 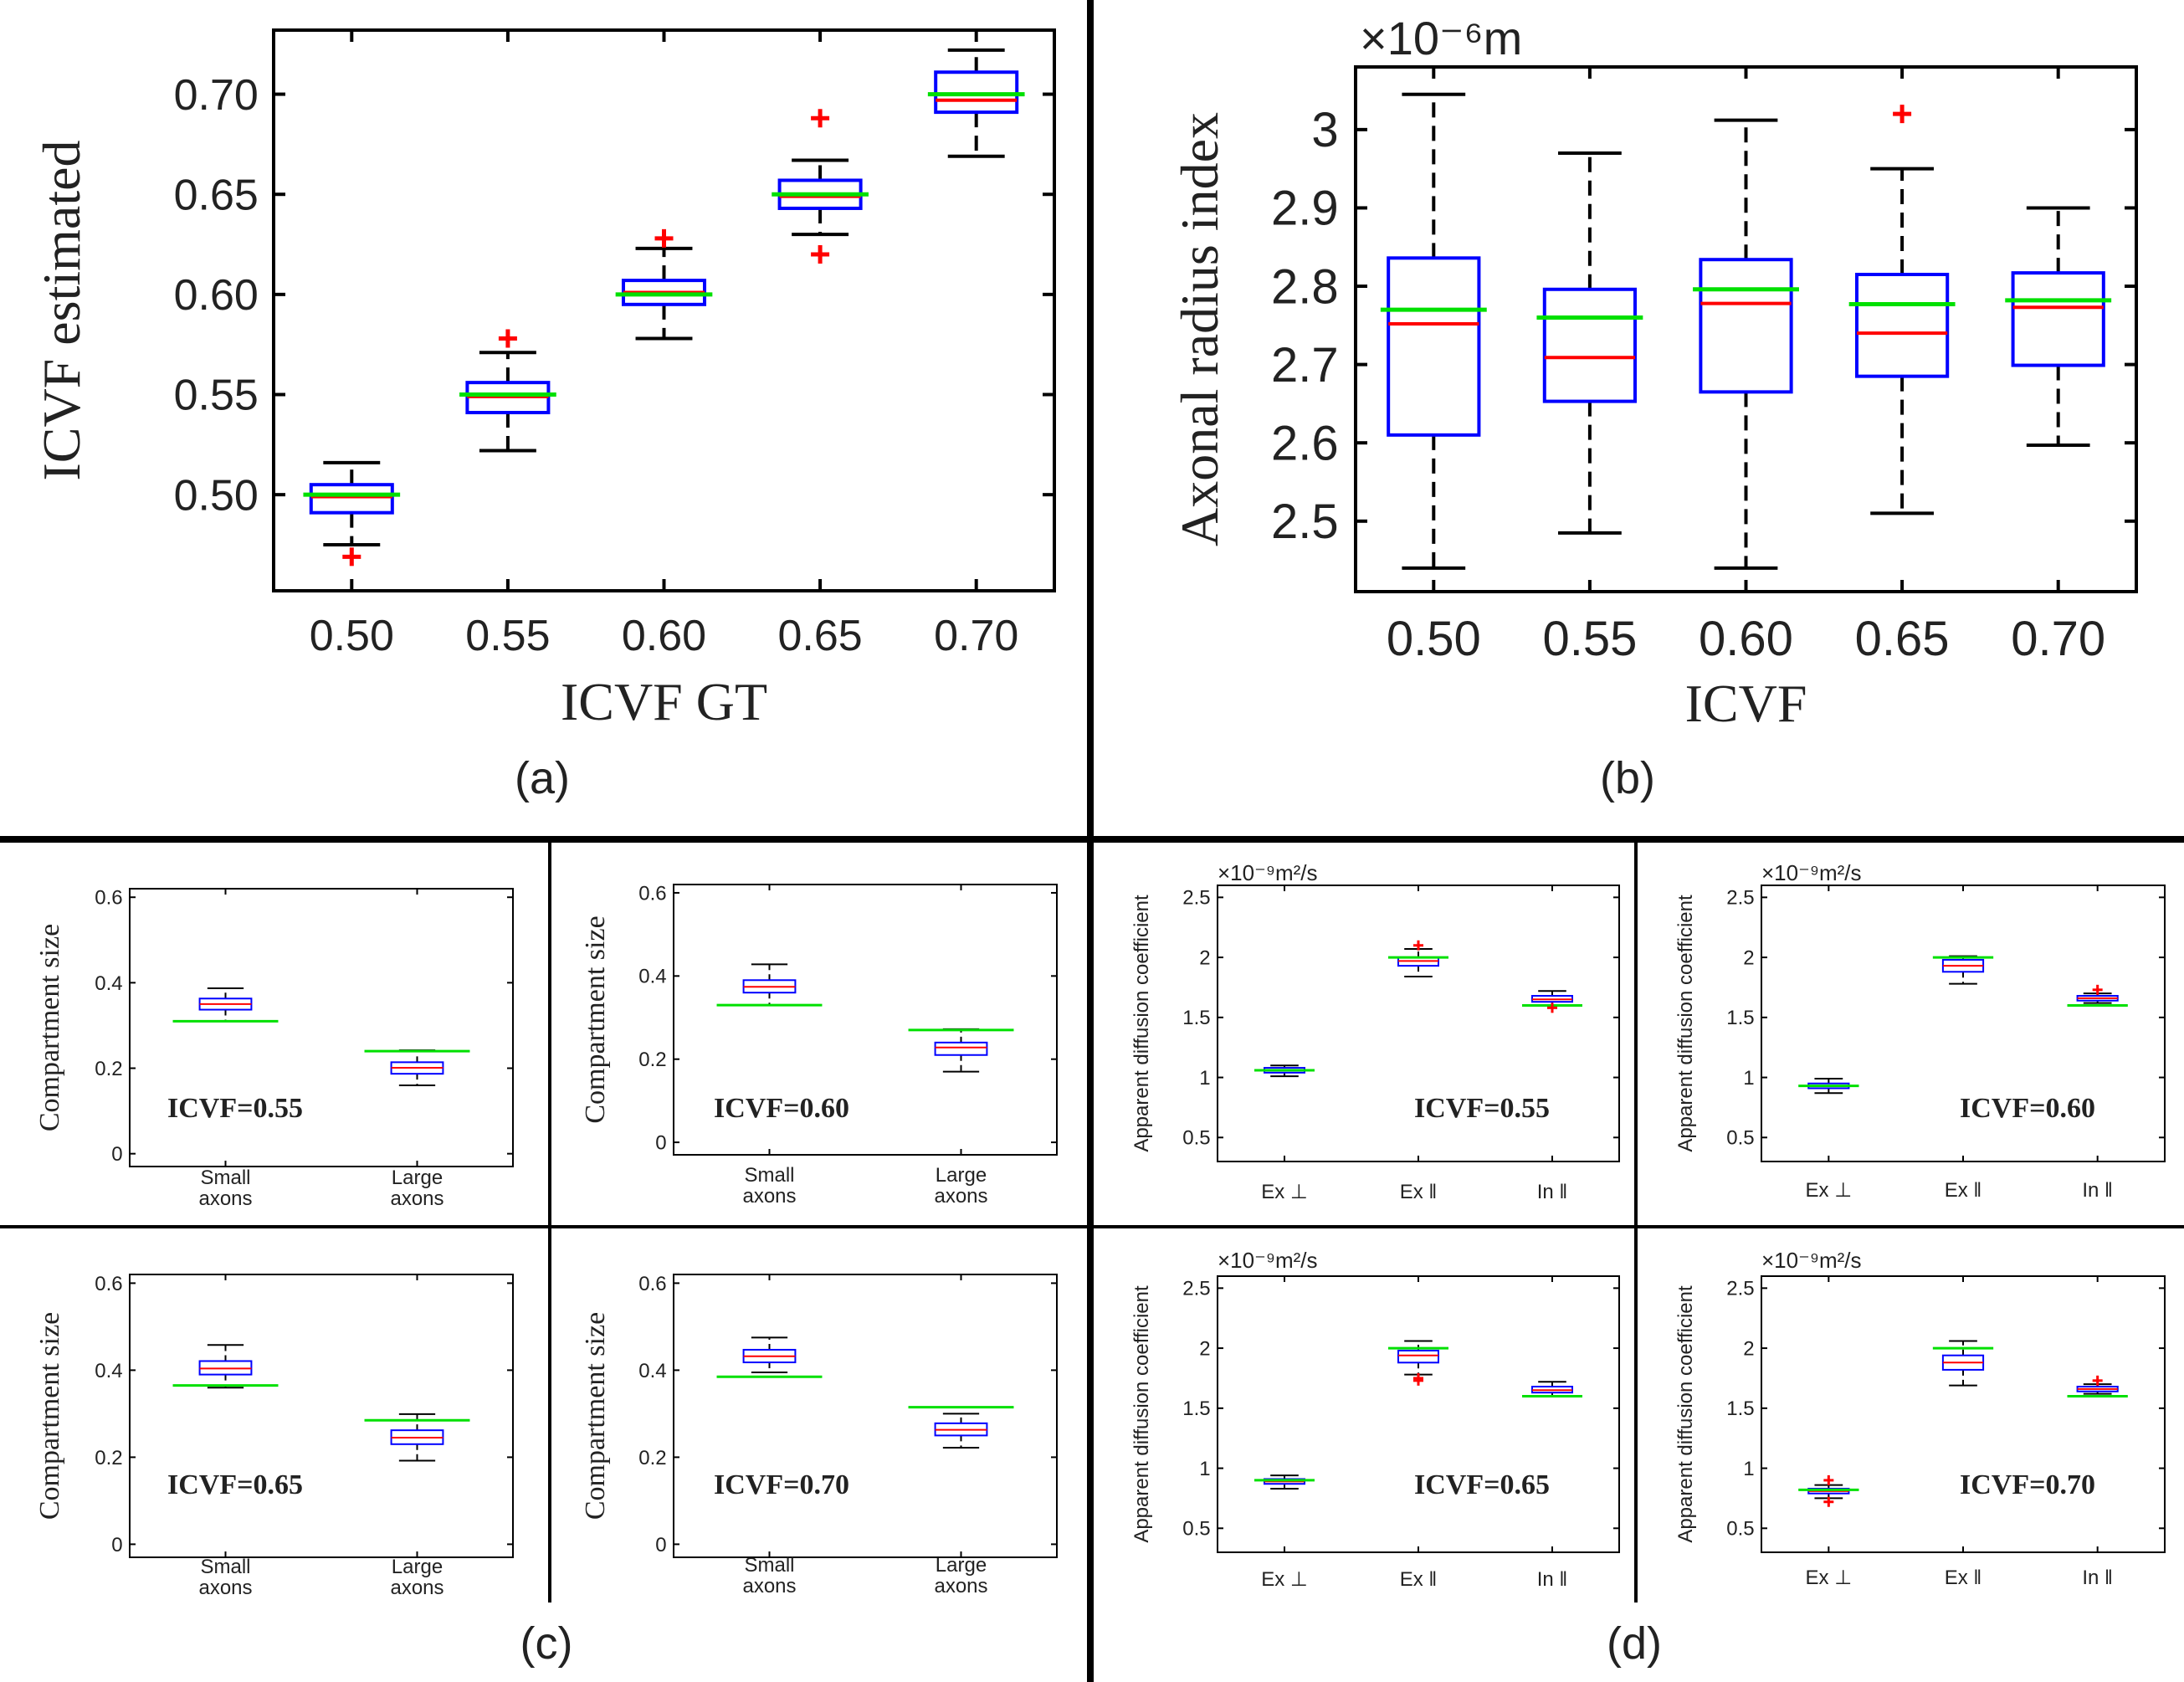 I want to click on ytick-label: 0.55, so click(x=217, y=396).